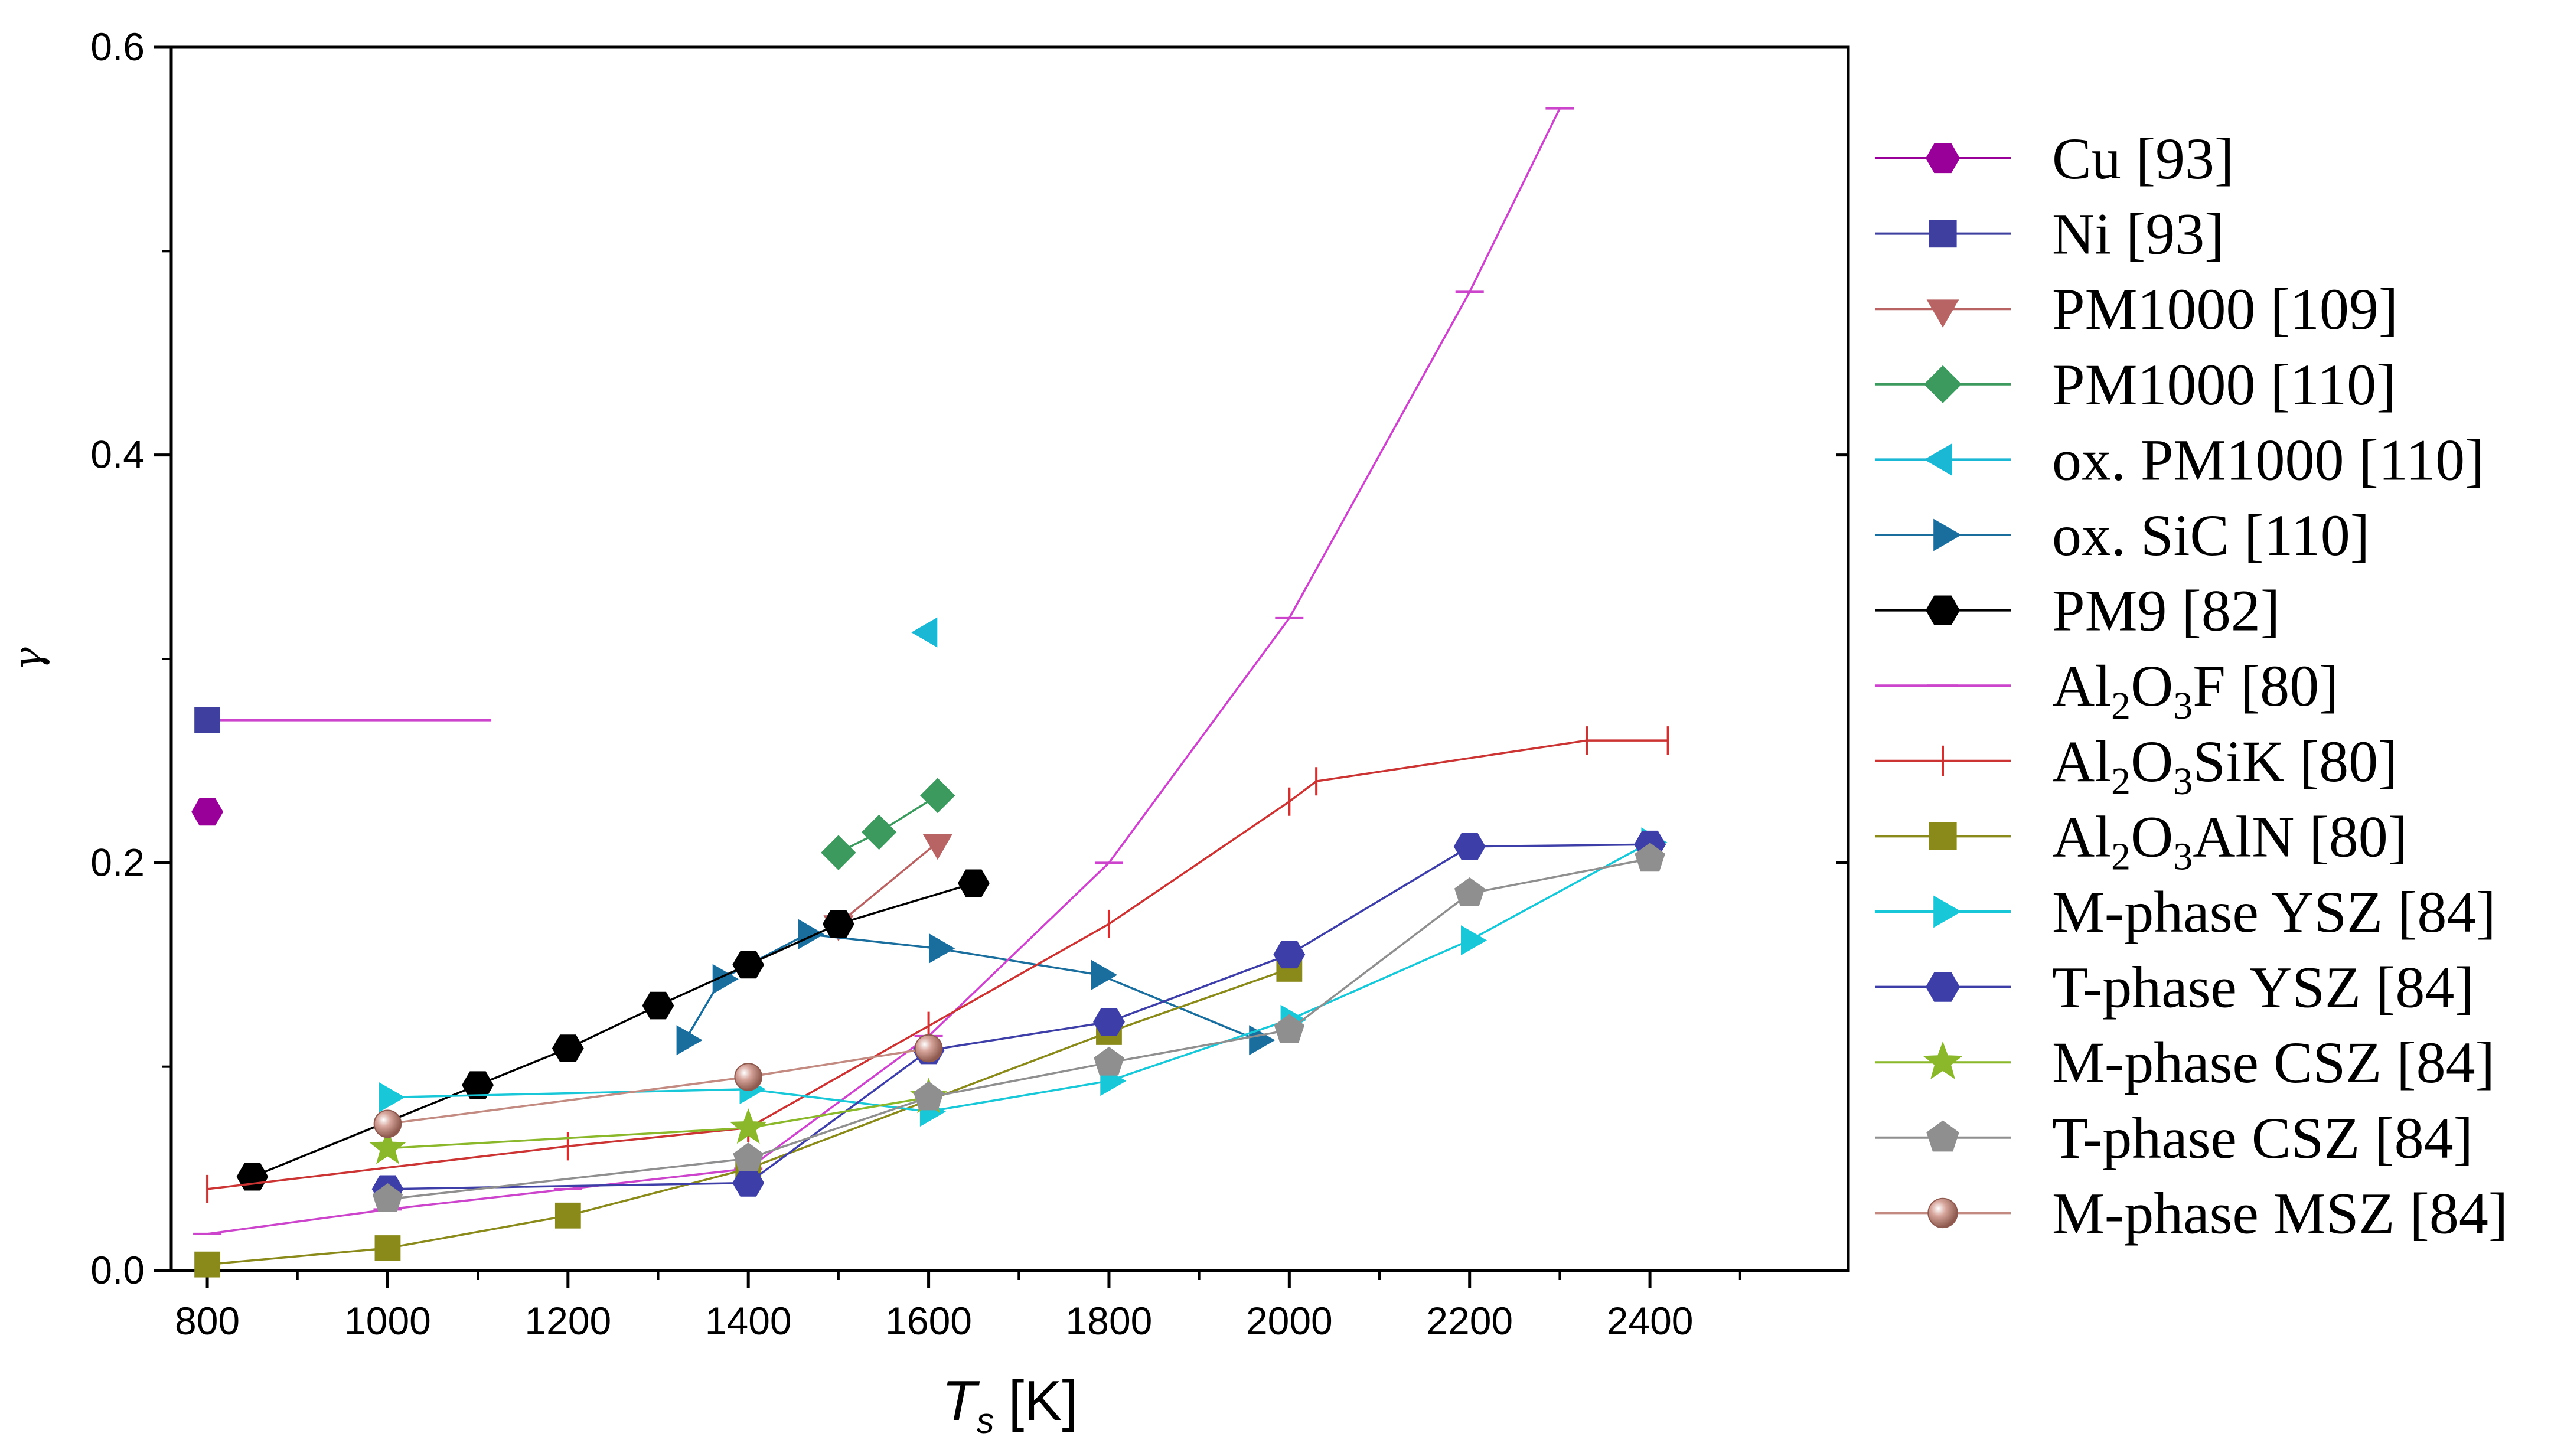  I want to click on legend-entry: Al2O3F [80], so click(2106, 690).